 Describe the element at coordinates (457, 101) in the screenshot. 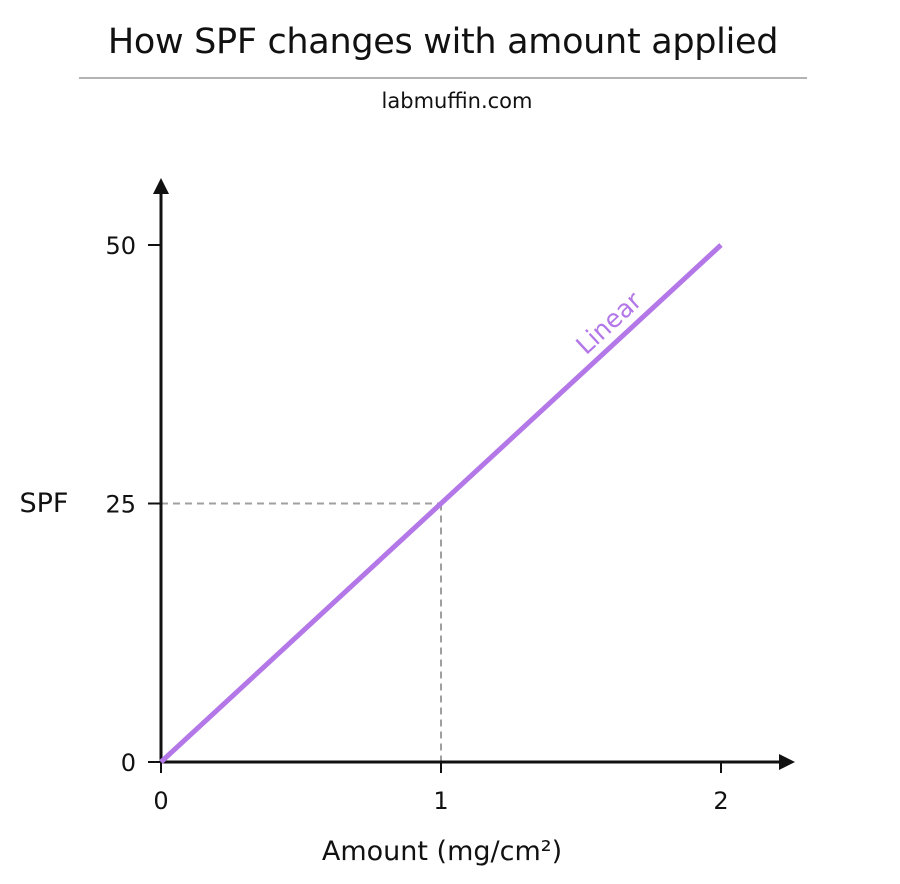

I see `chart-subtitle: labmuffin.com` at that location.